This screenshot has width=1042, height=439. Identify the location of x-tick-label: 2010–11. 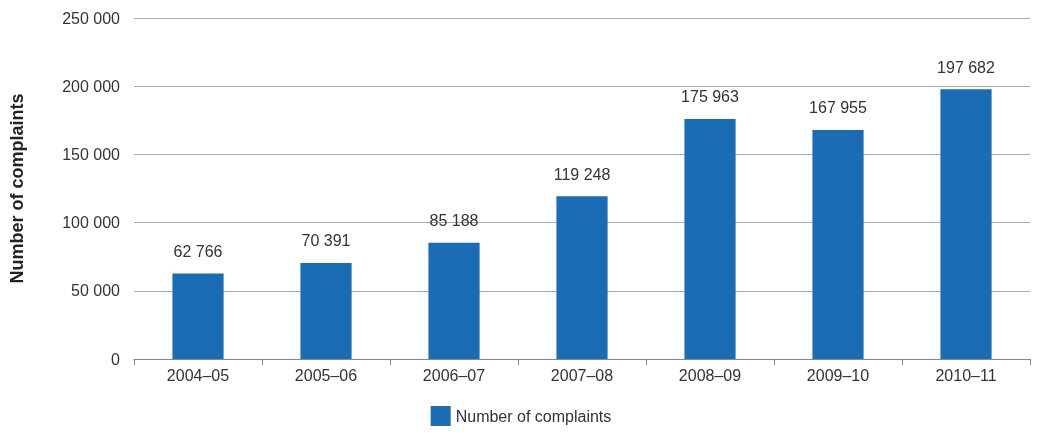
(966, 375).